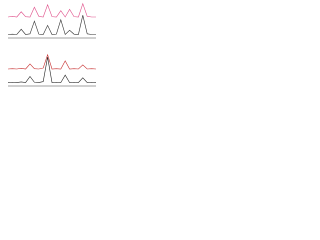 The height and width of the screenshot is (240, 320). I want to click on figure, so click(50, 50).